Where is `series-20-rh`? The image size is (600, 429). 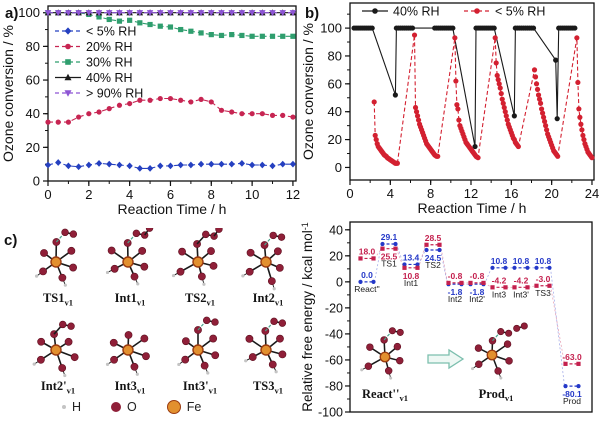 series-20-rh is located at coordinates (170, 110).